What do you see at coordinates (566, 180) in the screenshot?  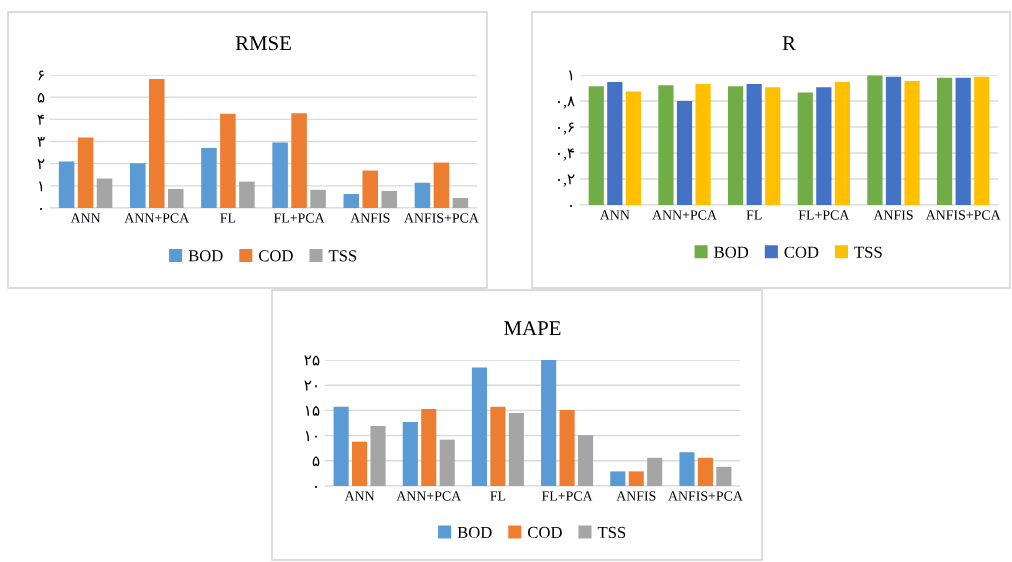 I see `y-tick-label: ۰,۲` at bounding box center [566, 180].